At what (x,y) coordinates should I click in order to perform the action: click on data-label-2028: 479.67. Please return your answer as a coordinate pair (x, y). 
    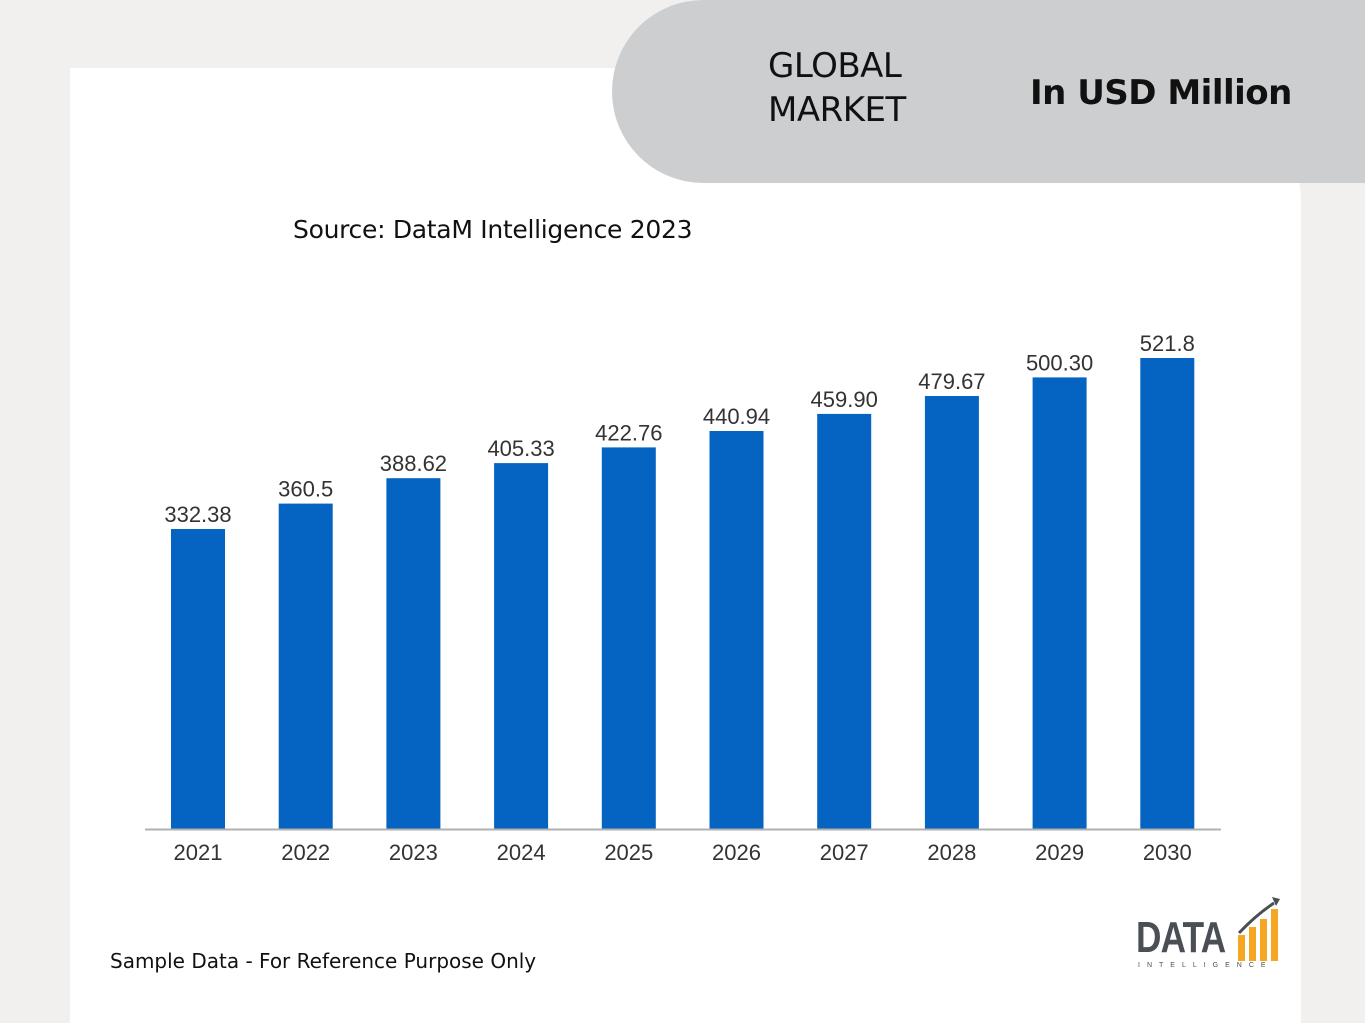
    Looking at the image, I should click on (951, 381).